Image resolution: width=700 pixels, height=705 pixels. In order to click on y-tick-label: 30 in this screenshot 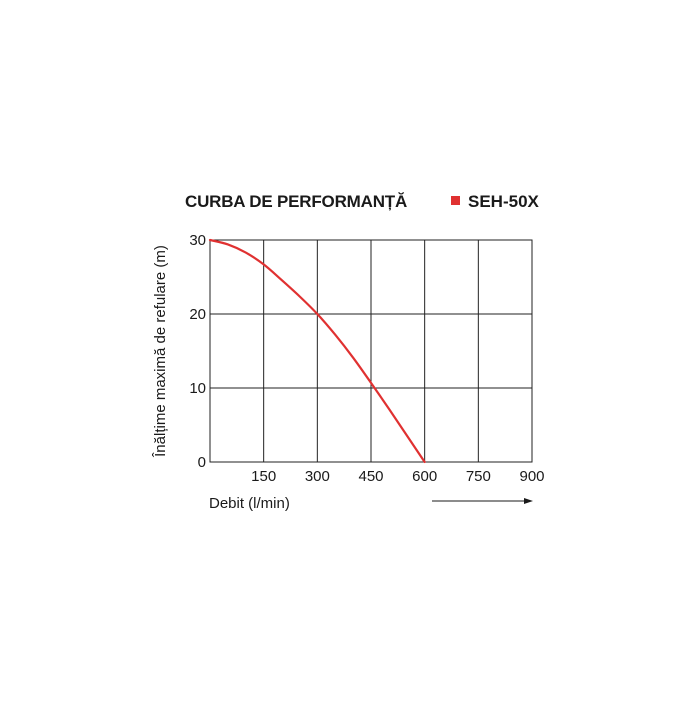, I will do `click(197, 240)`.